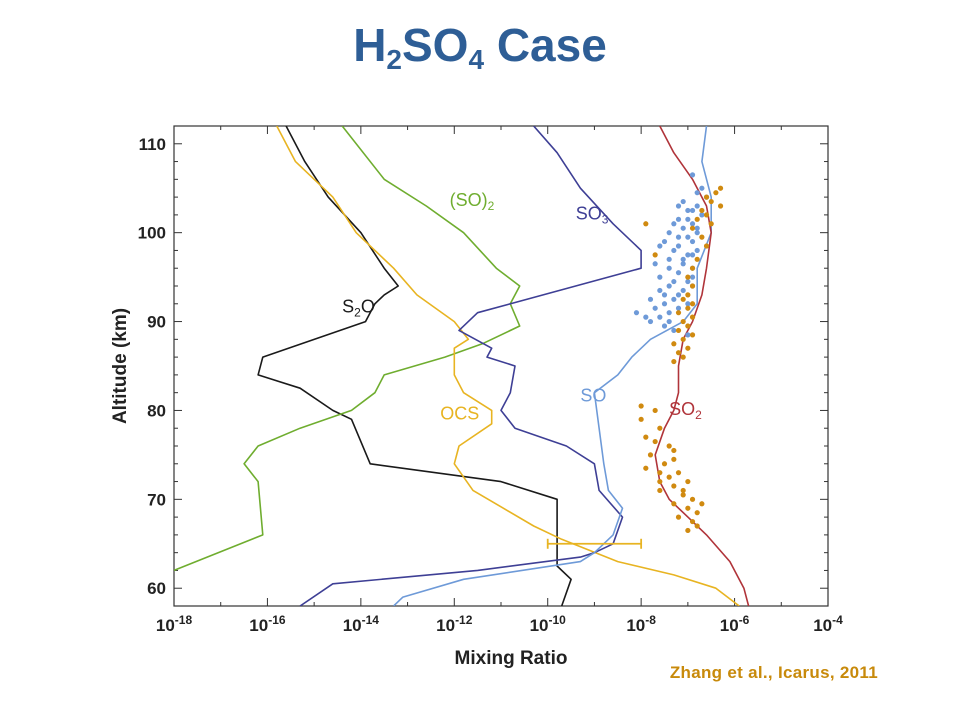  I want to click on citation: Zhang et al., Icarus, 2011, so click(773, 672).